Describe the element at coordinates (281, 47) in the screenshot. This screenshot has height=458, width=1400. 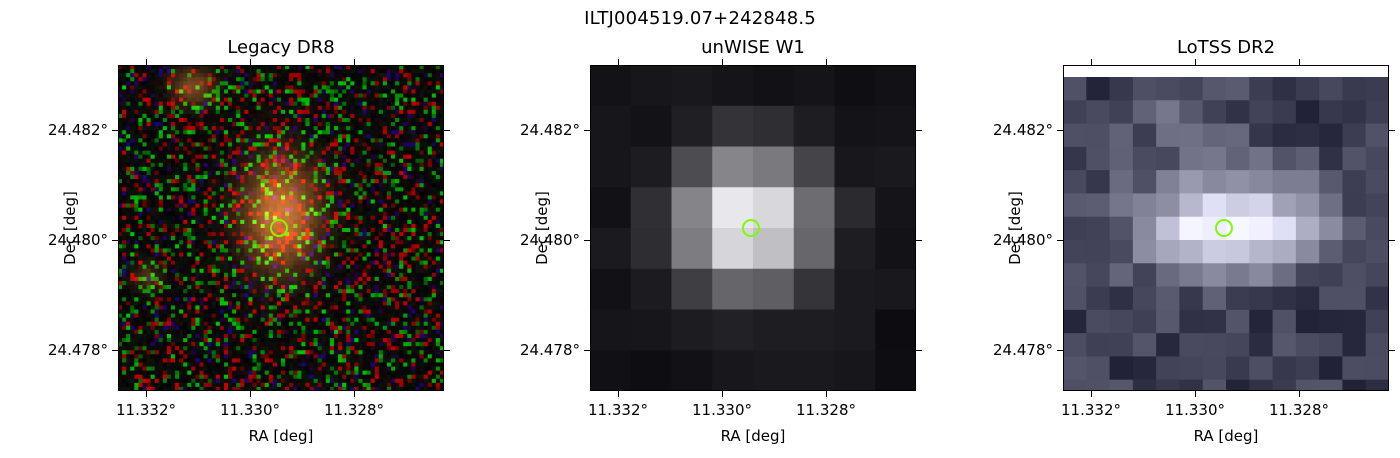
I see `panel-title: Legacy DR8` at that location.